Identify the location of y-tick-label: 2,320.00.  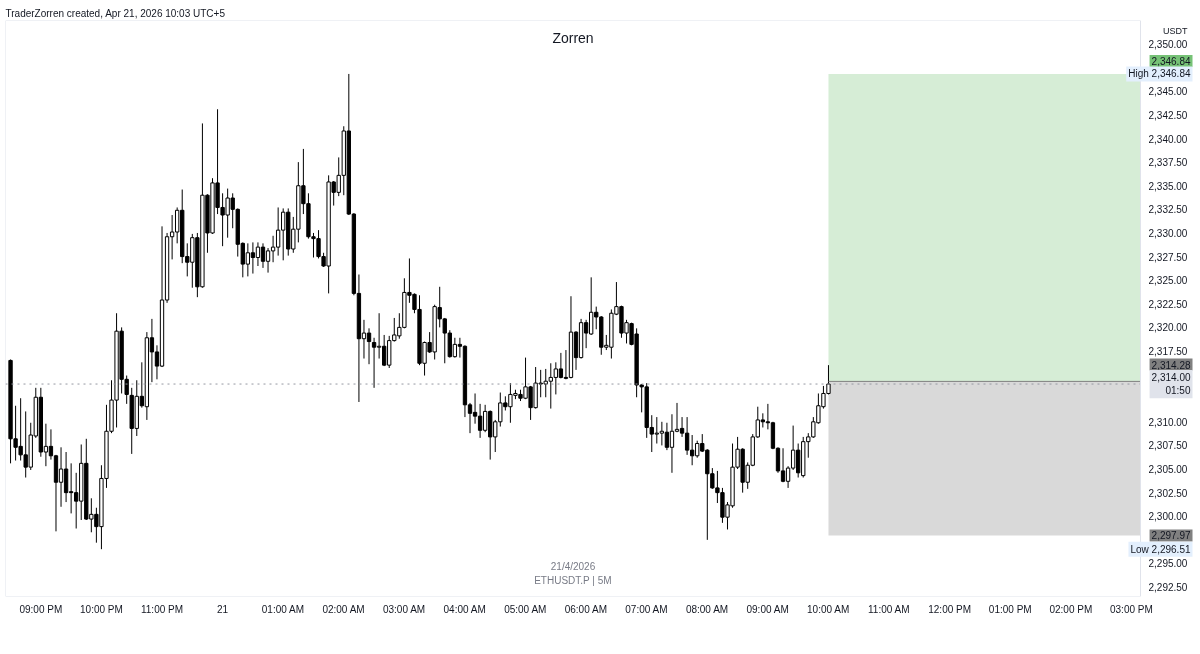
(1168, 328).